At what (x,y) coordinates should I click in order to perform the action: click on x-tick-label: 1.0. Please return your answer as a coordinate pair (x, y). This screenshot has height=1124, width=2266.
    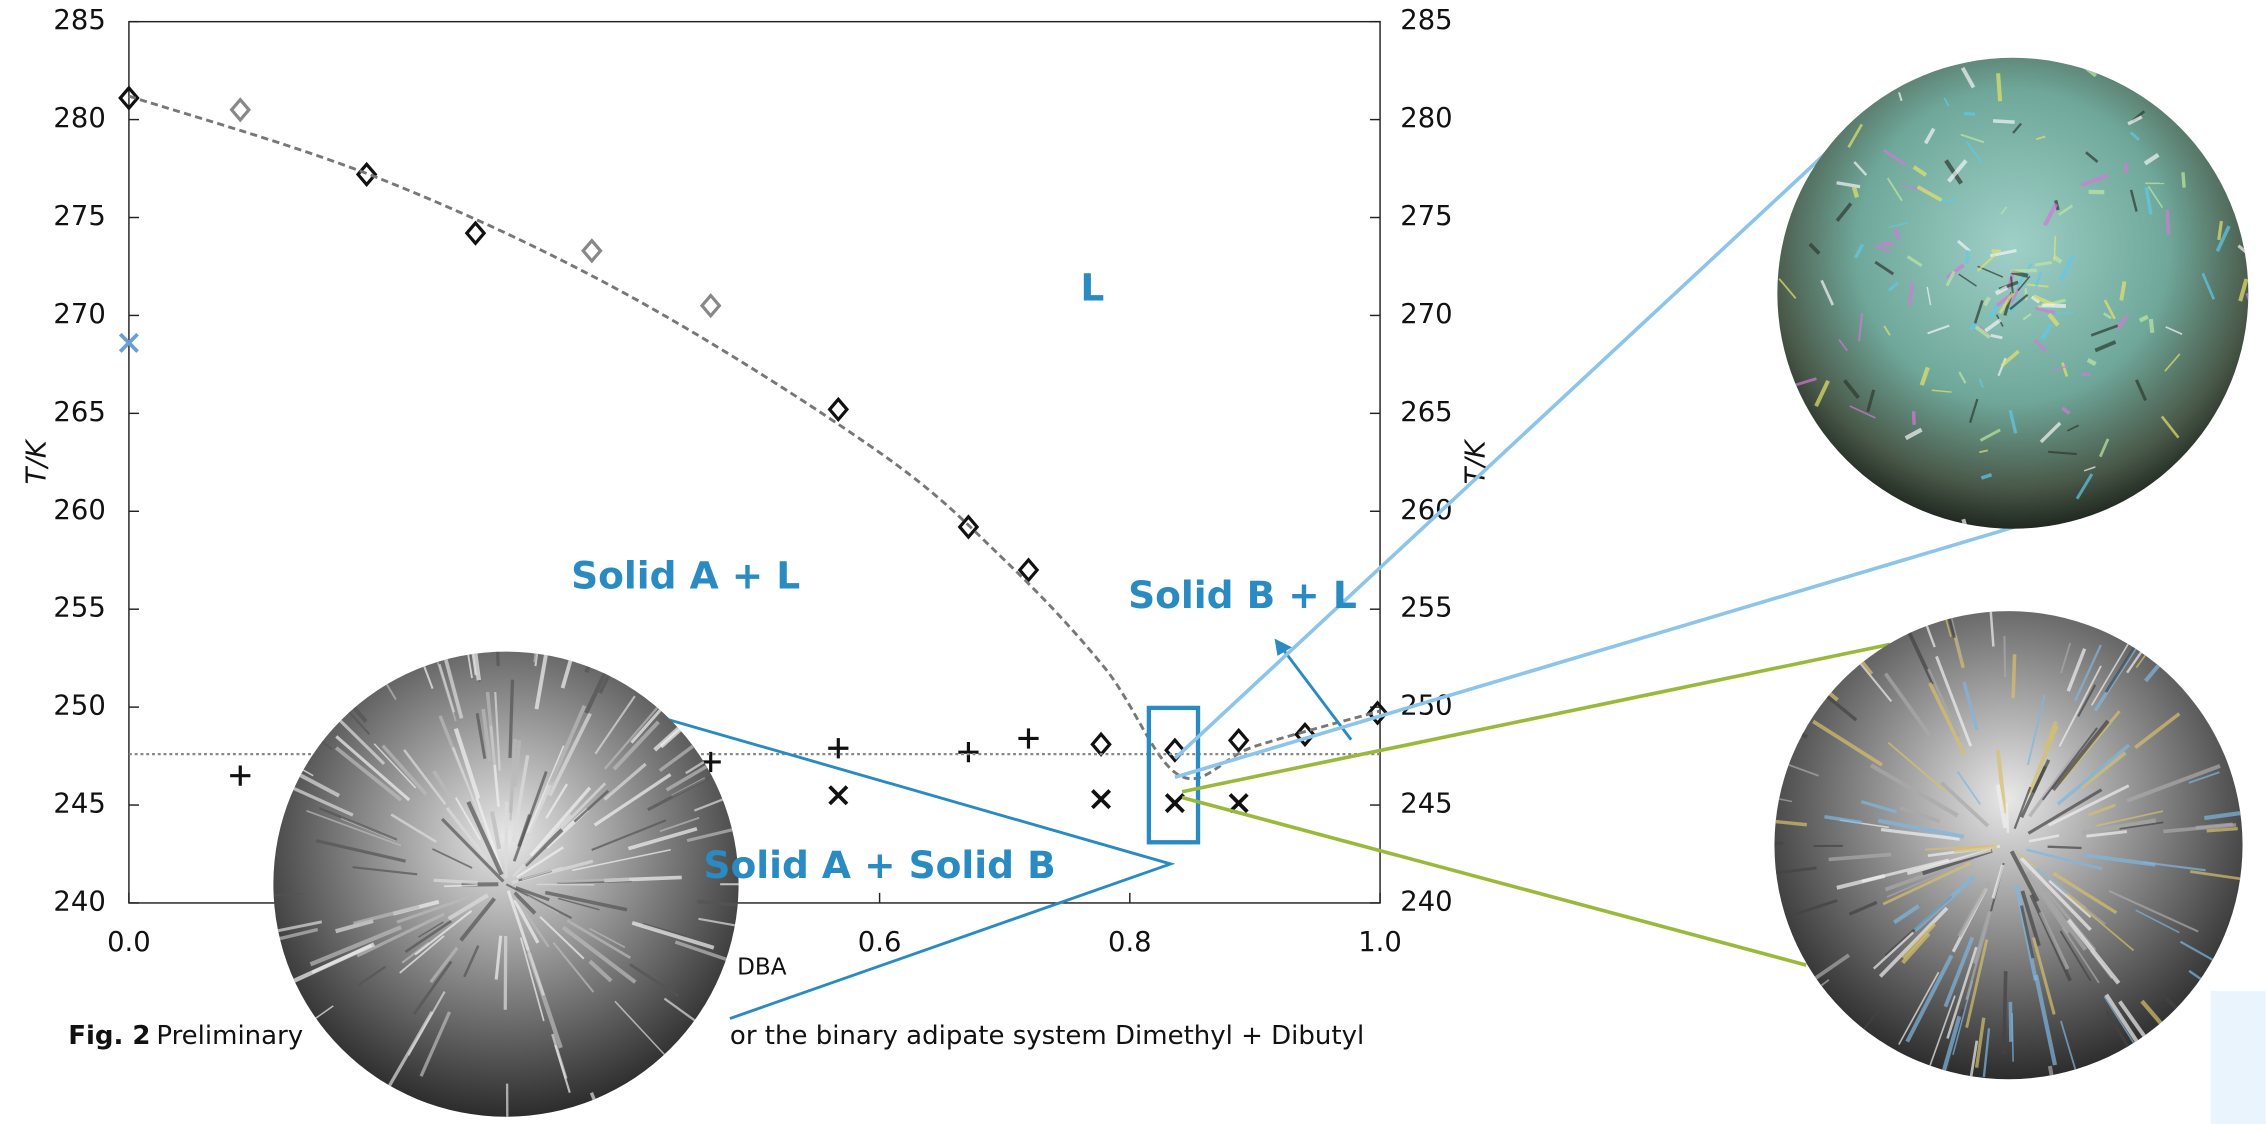
    Looking at the image, I should click on (1380, 942).